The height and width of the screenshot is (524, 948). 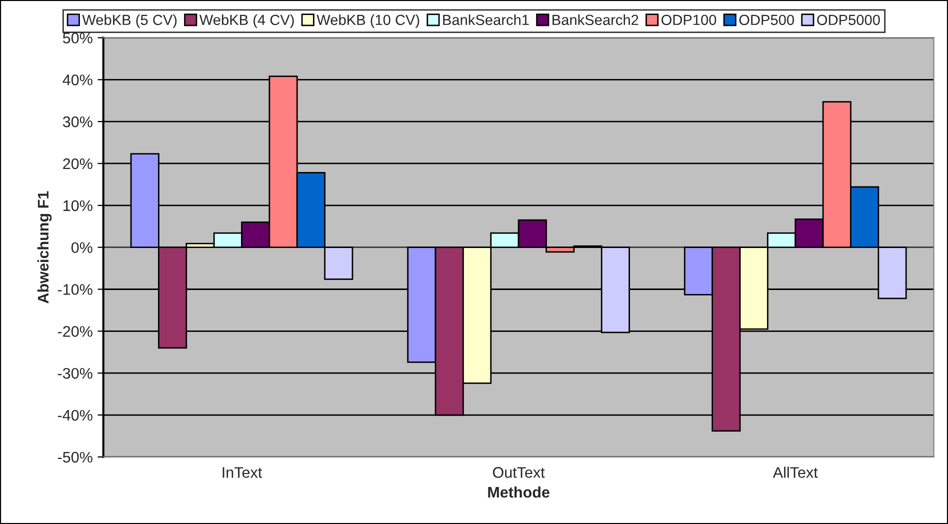 What do you see at coordinates (77, 122) in the screenshot?
I see `y-tick-label: 30%` at bounding box center [77, 122].